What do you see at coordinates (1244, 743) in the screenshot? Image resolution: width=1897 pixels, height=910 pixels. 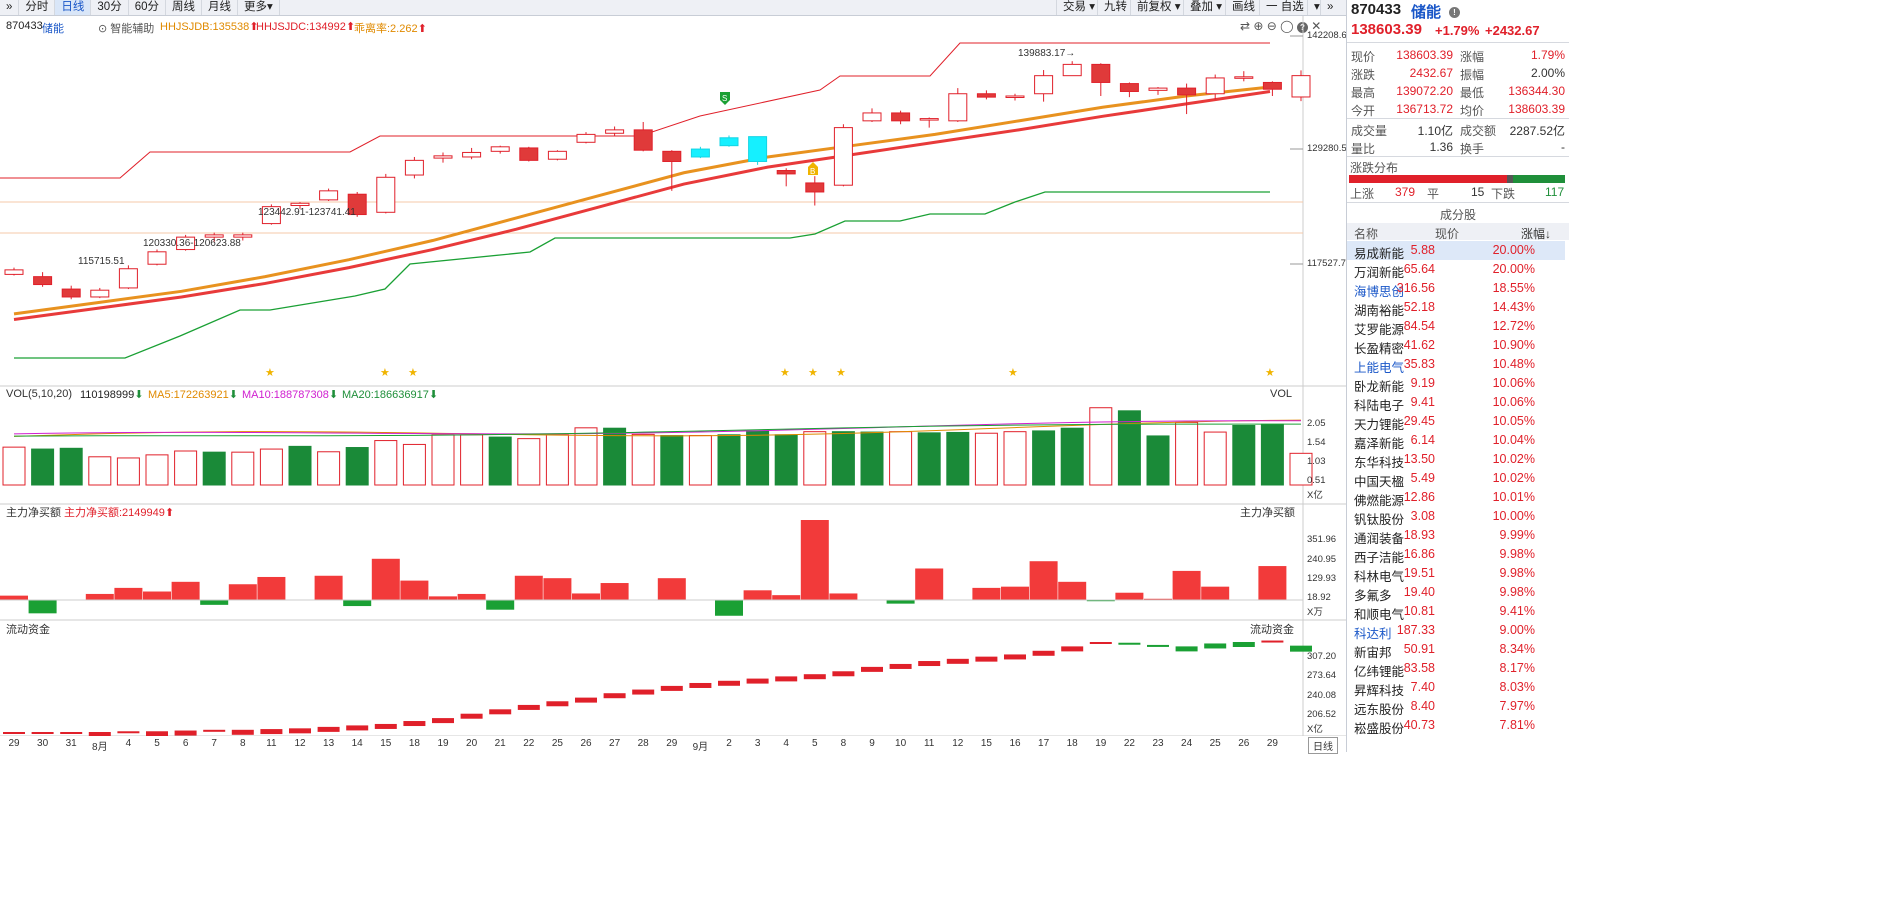 I see `x-tick: 26` at bounding box center [1244, 743].